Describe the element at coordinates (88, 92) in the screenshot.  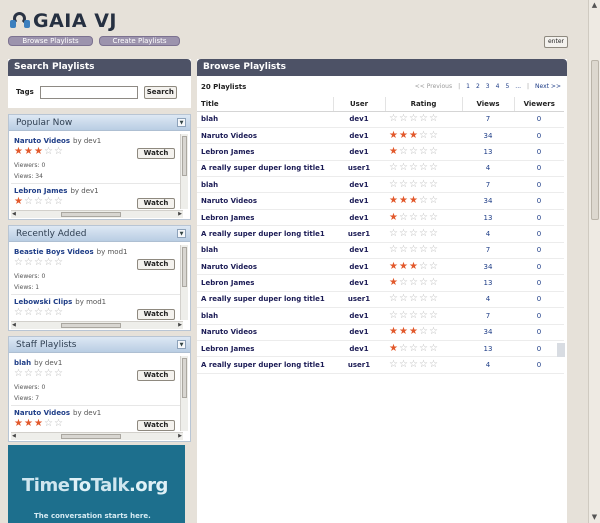
I see `tags-input` at that location.